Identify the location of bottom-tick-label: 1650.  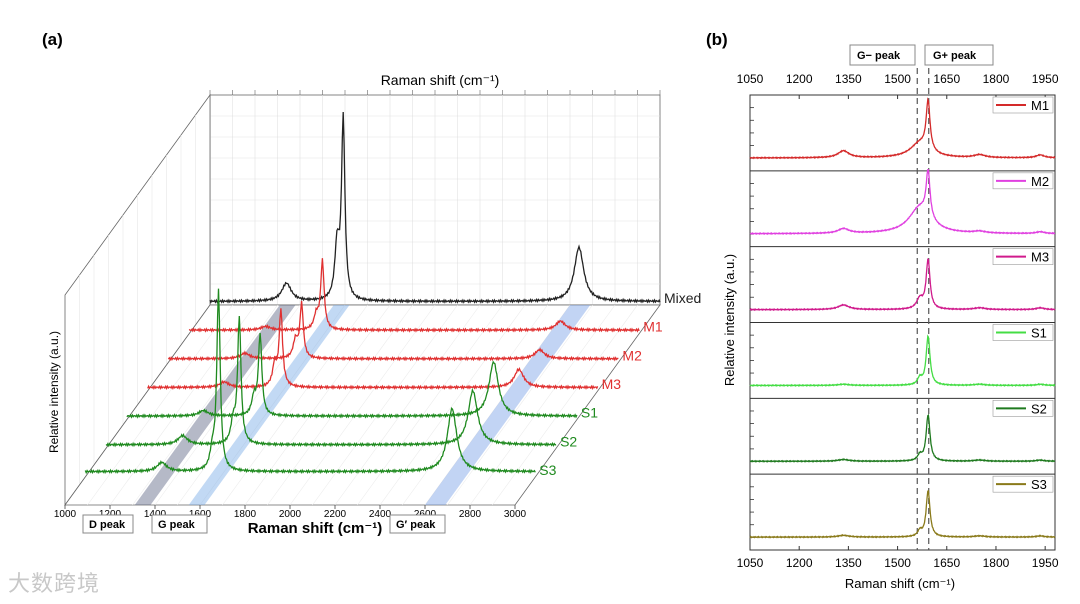
(946, 563).